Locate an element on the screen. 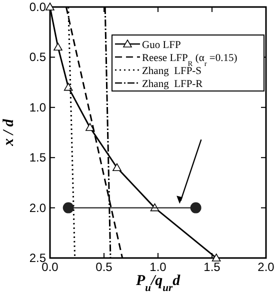 Image resolution: width=276 pixels, height=296 pixels. legend-label: Reese LFP$_{R}$ (α$_{r}$ =0.15) is located at coordinates (190, 60).